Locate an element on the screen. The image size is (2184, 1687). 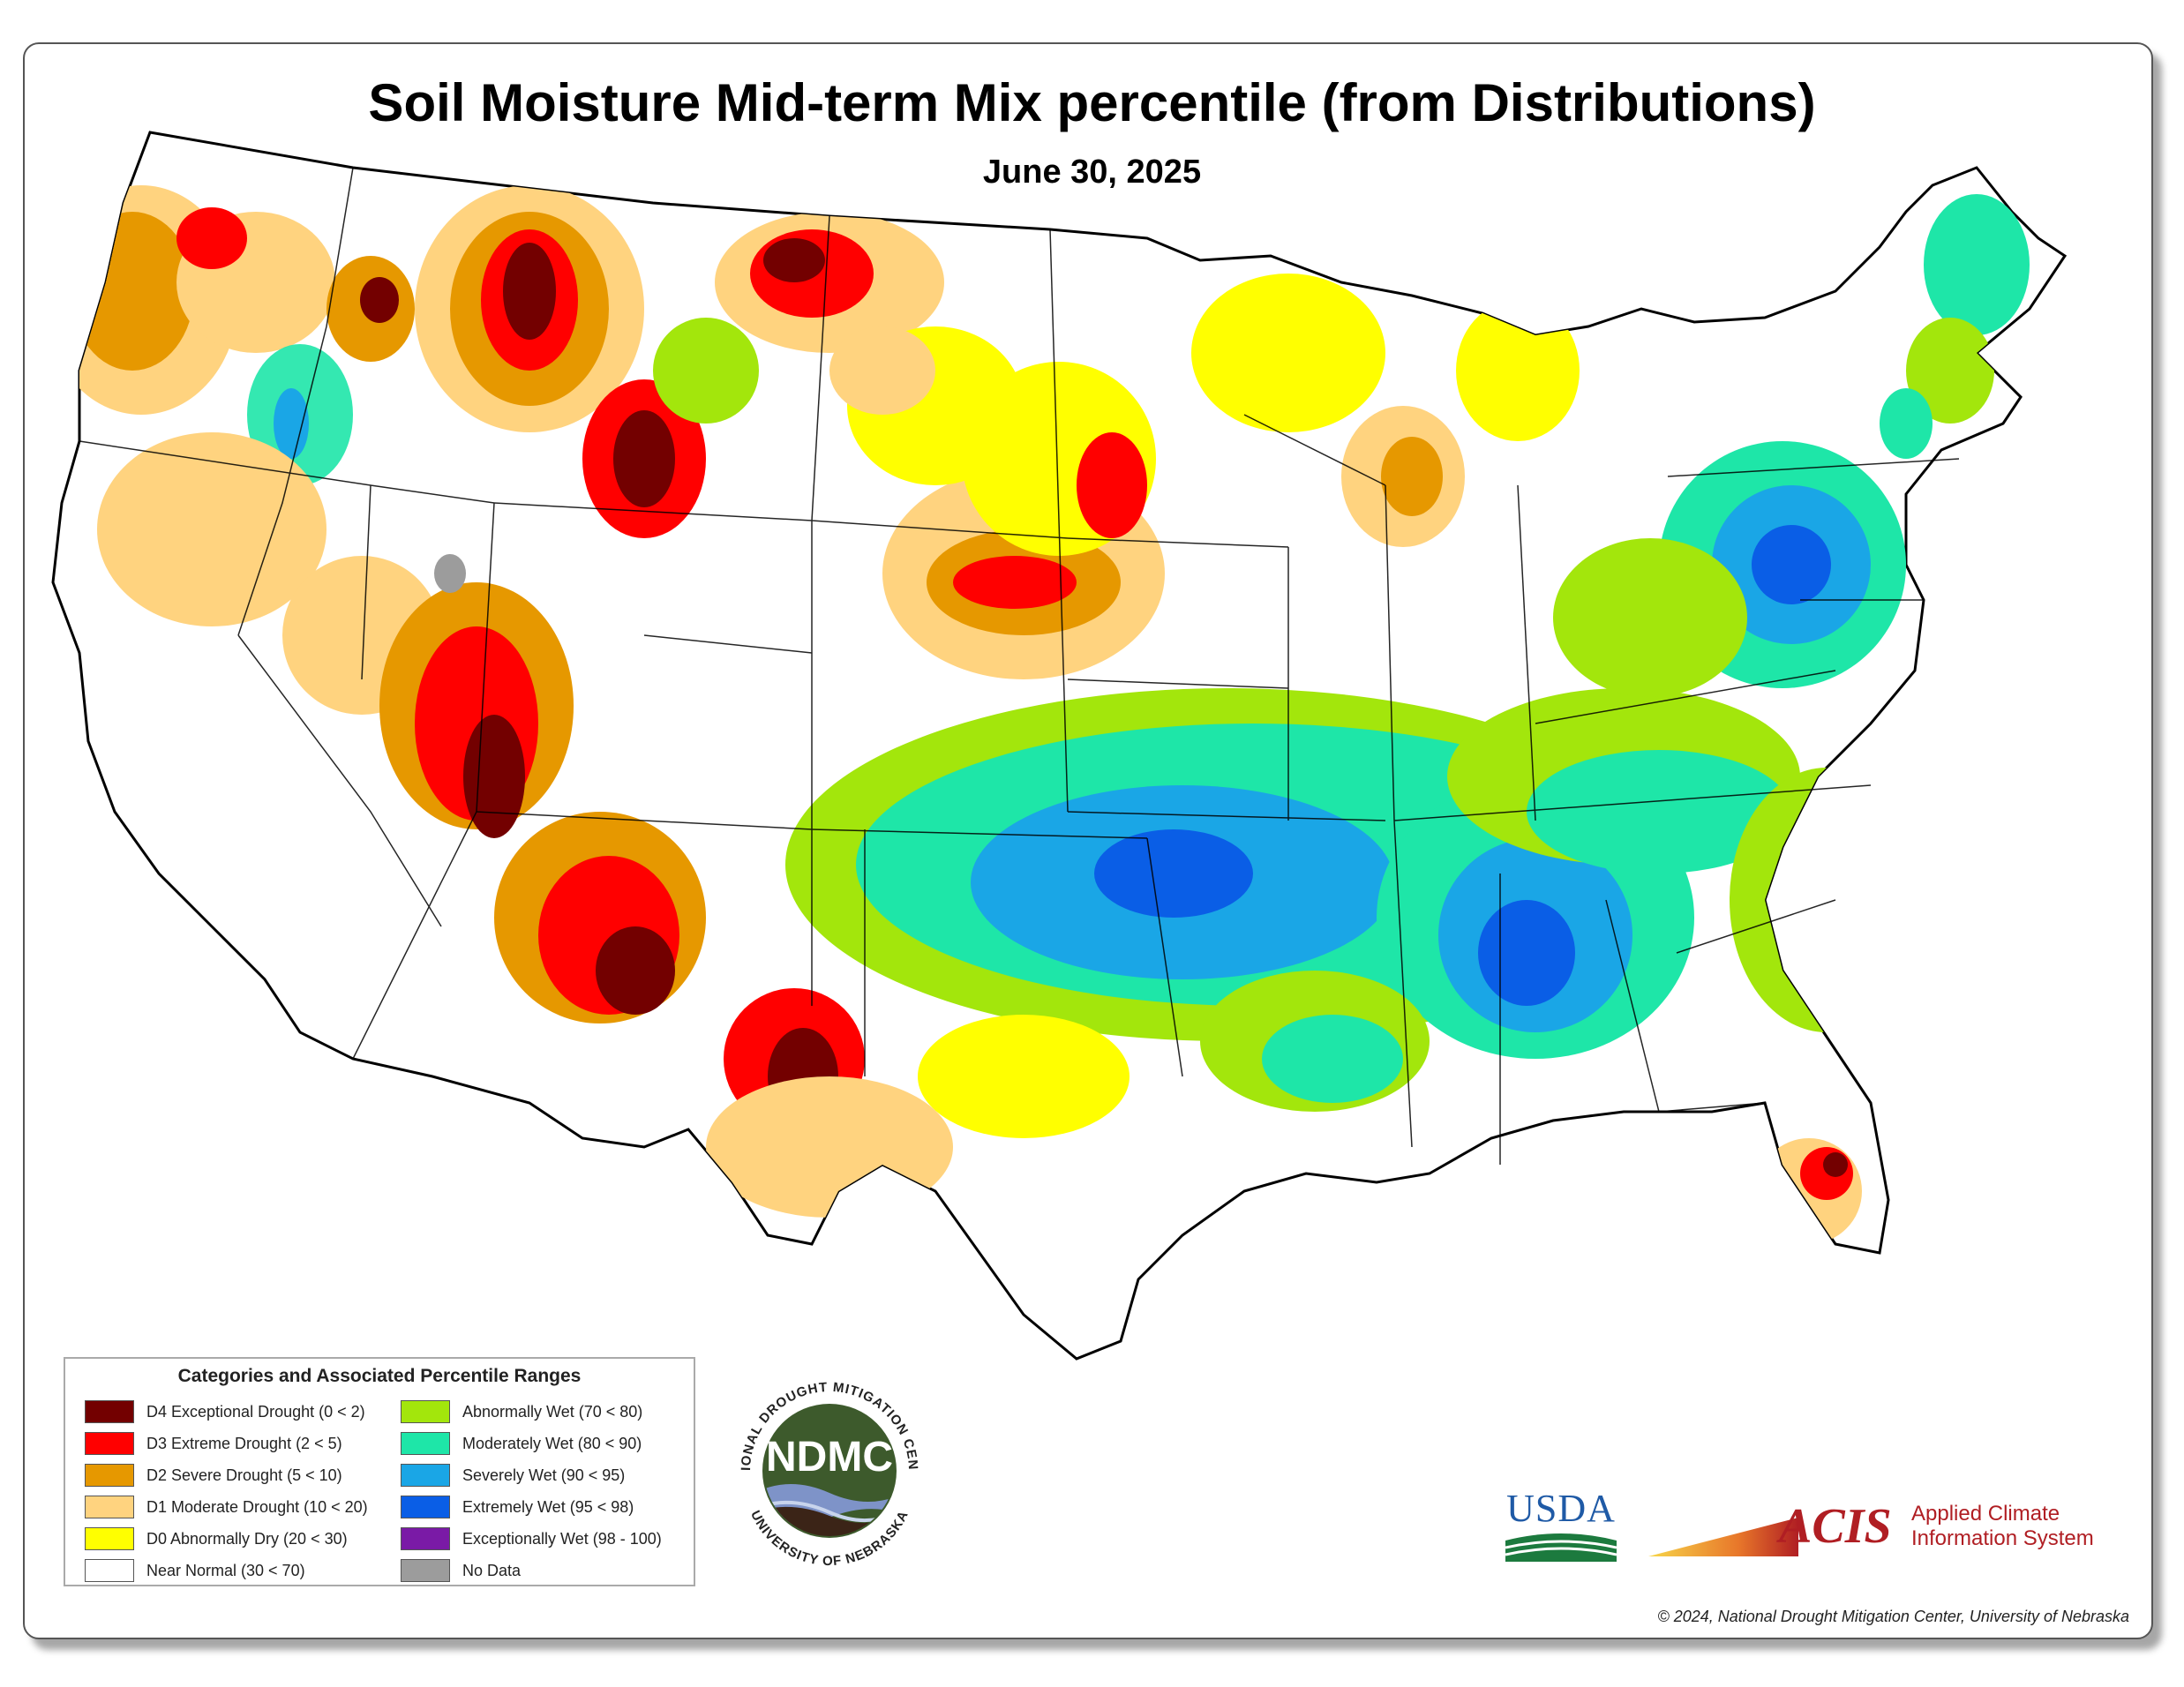
legend-item: No Data is located at coordinates (531, 1570).